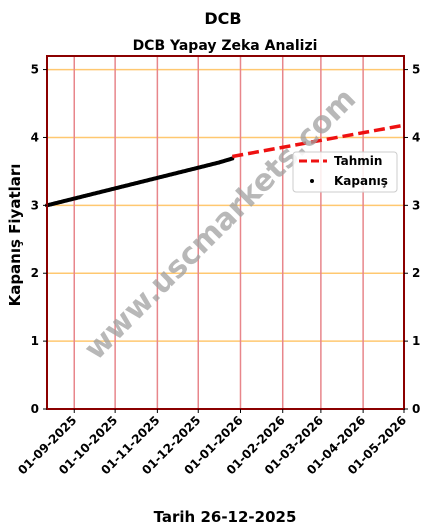 Image resolution: width=446 pixels, height=532 pixels. I want to click on y-tick-label-right: 5, so click(416, 70).